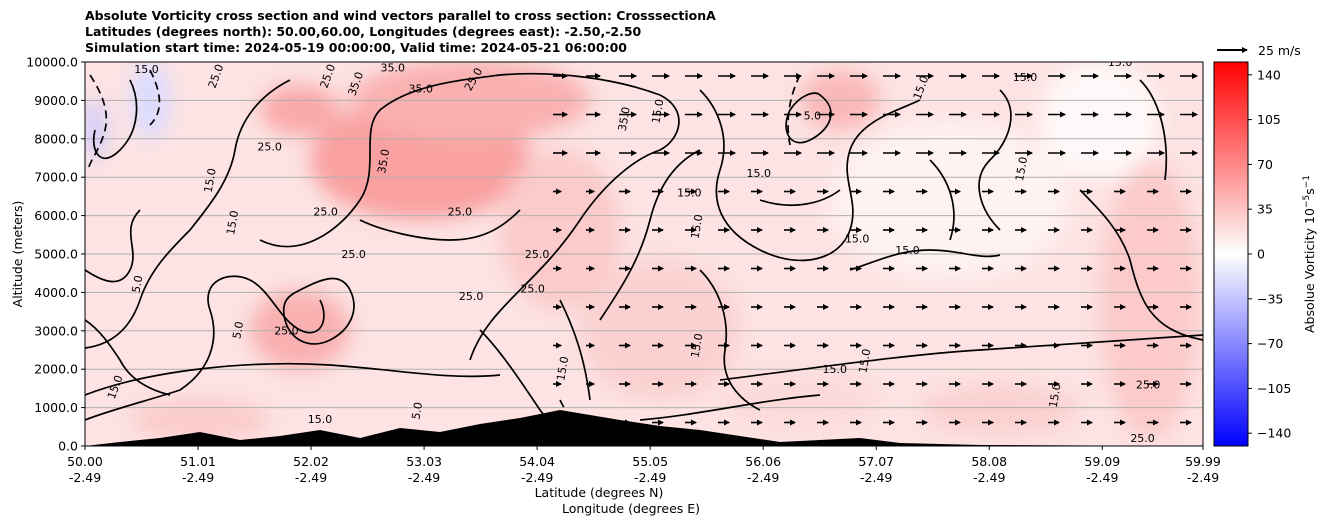 This screenshot has height=526, width=1332. I want to click on y-tick-label: 5000.0, so click(56, 254).